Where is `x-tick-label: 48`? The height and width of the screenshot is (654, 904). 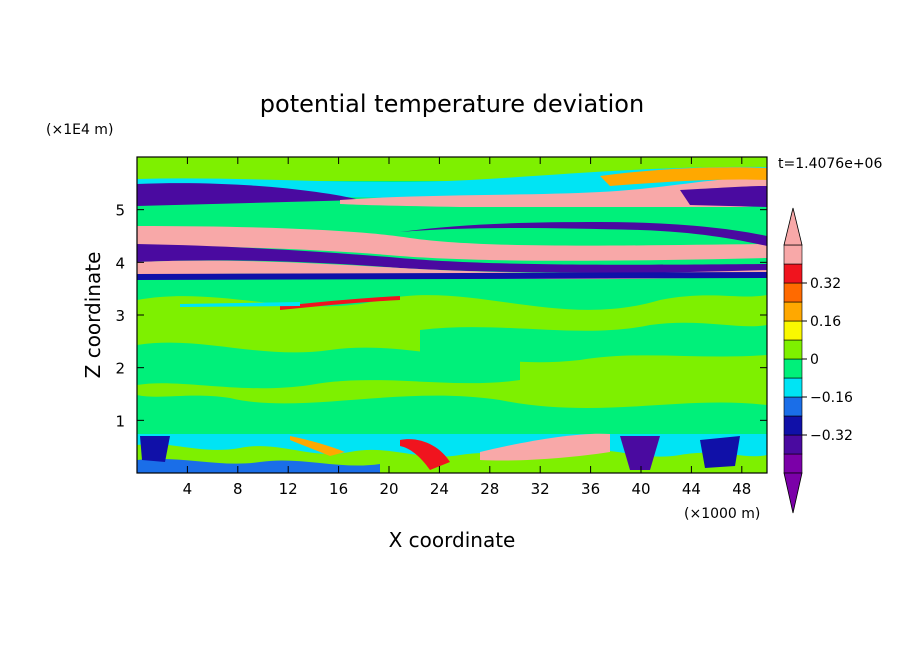 x-tick-label: 48 is located at coordinates (741, 489).